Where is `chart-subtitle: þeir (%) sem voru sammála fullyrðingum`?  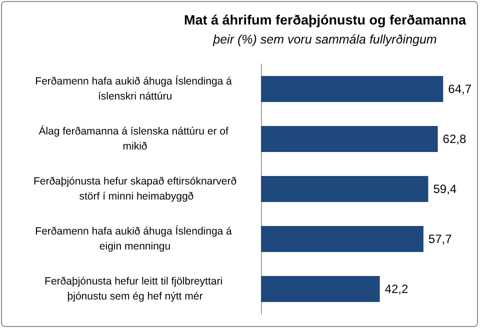 chart-subtitle: þeir (%) sem voru sammála fullyrðingum is located at coordinates (324, 39).